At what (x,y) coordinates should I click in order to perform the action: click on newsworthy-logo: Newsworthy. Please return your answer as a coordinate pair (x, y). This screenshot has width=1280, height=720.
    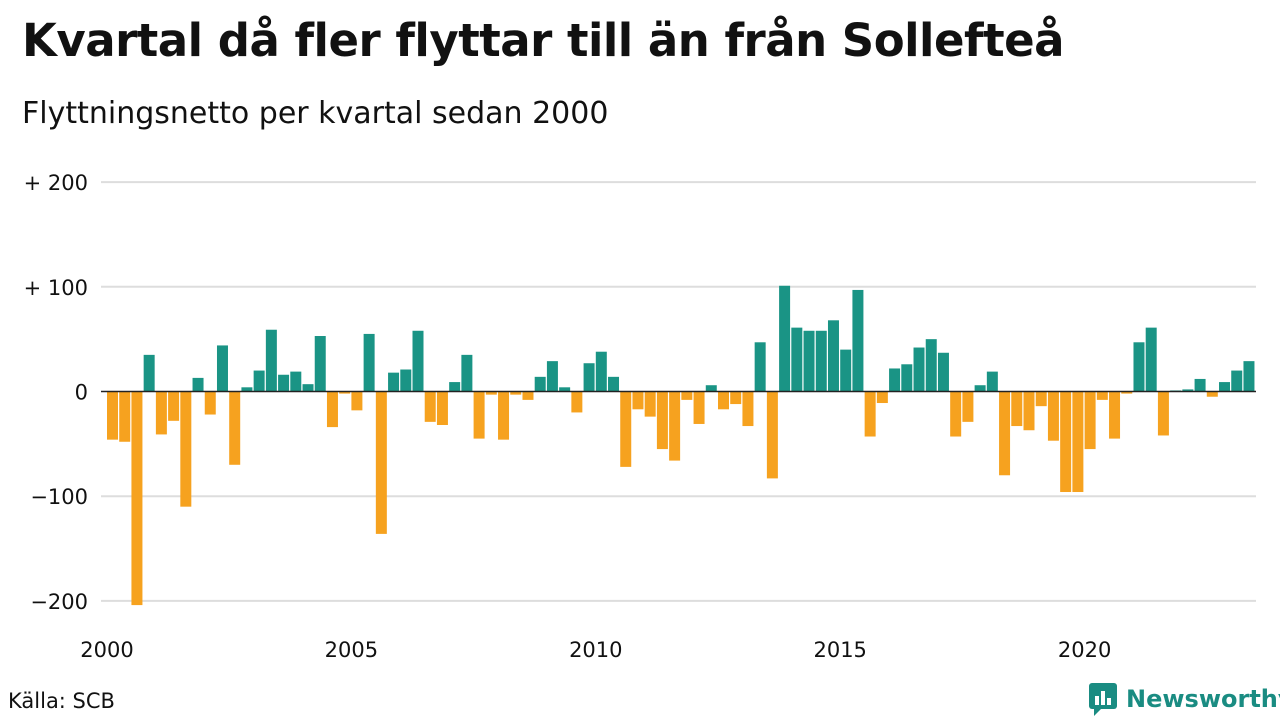
    Looking at the image, I should click on (1184, 699).